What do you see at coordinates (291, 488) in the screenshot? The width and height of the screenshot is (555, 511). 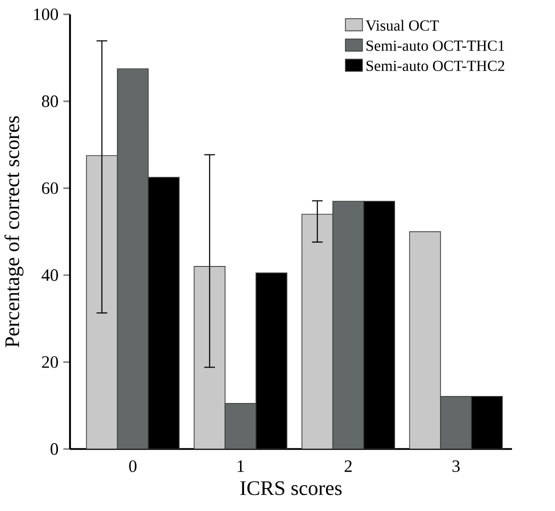 I see `x-axis-title: ICRS scores` at bounding box center [291, 488].